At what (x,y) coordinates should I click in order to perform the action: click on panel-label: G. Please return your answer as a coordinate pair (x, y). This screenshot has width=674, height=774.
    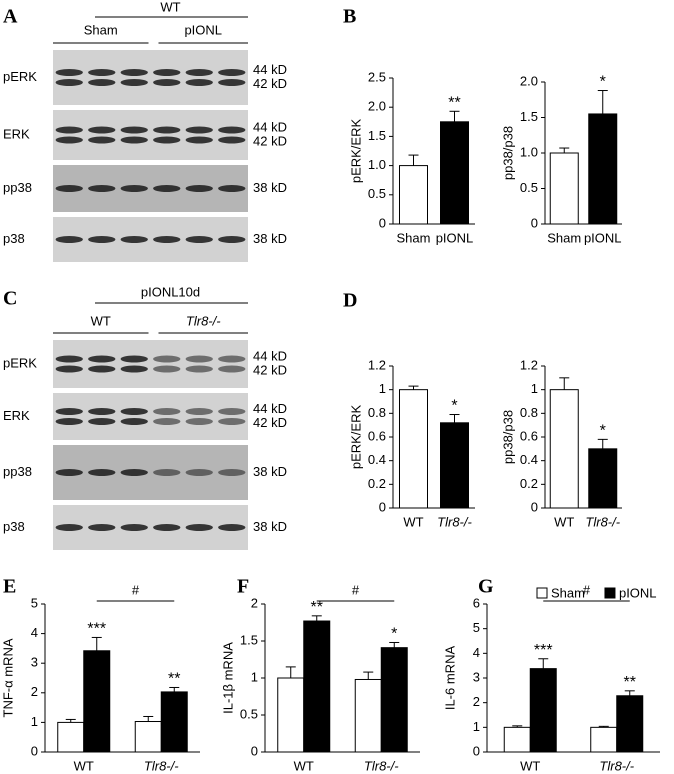
    Looking at the image, I should click on (486, 587).